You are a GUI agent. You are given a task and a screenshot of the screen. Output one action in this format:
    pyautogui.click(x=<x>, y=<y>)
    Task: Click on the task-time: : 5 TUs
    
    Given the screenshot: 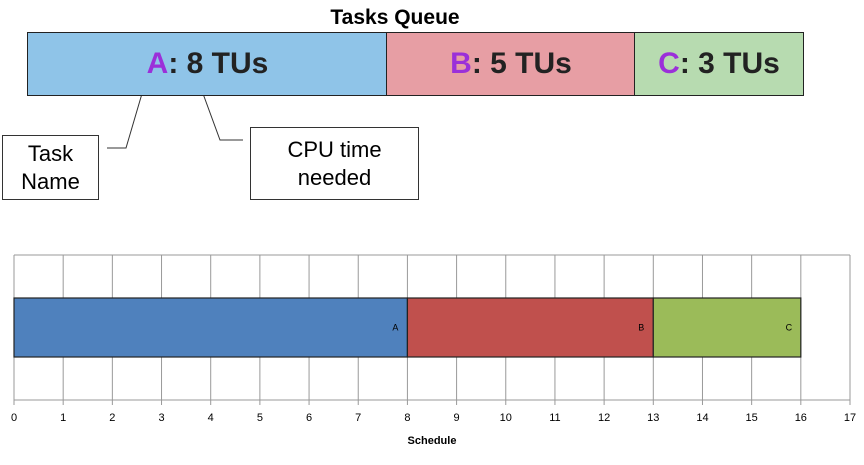 What is the action you would take?
    pyautogui.click(x=521, y=63)
    